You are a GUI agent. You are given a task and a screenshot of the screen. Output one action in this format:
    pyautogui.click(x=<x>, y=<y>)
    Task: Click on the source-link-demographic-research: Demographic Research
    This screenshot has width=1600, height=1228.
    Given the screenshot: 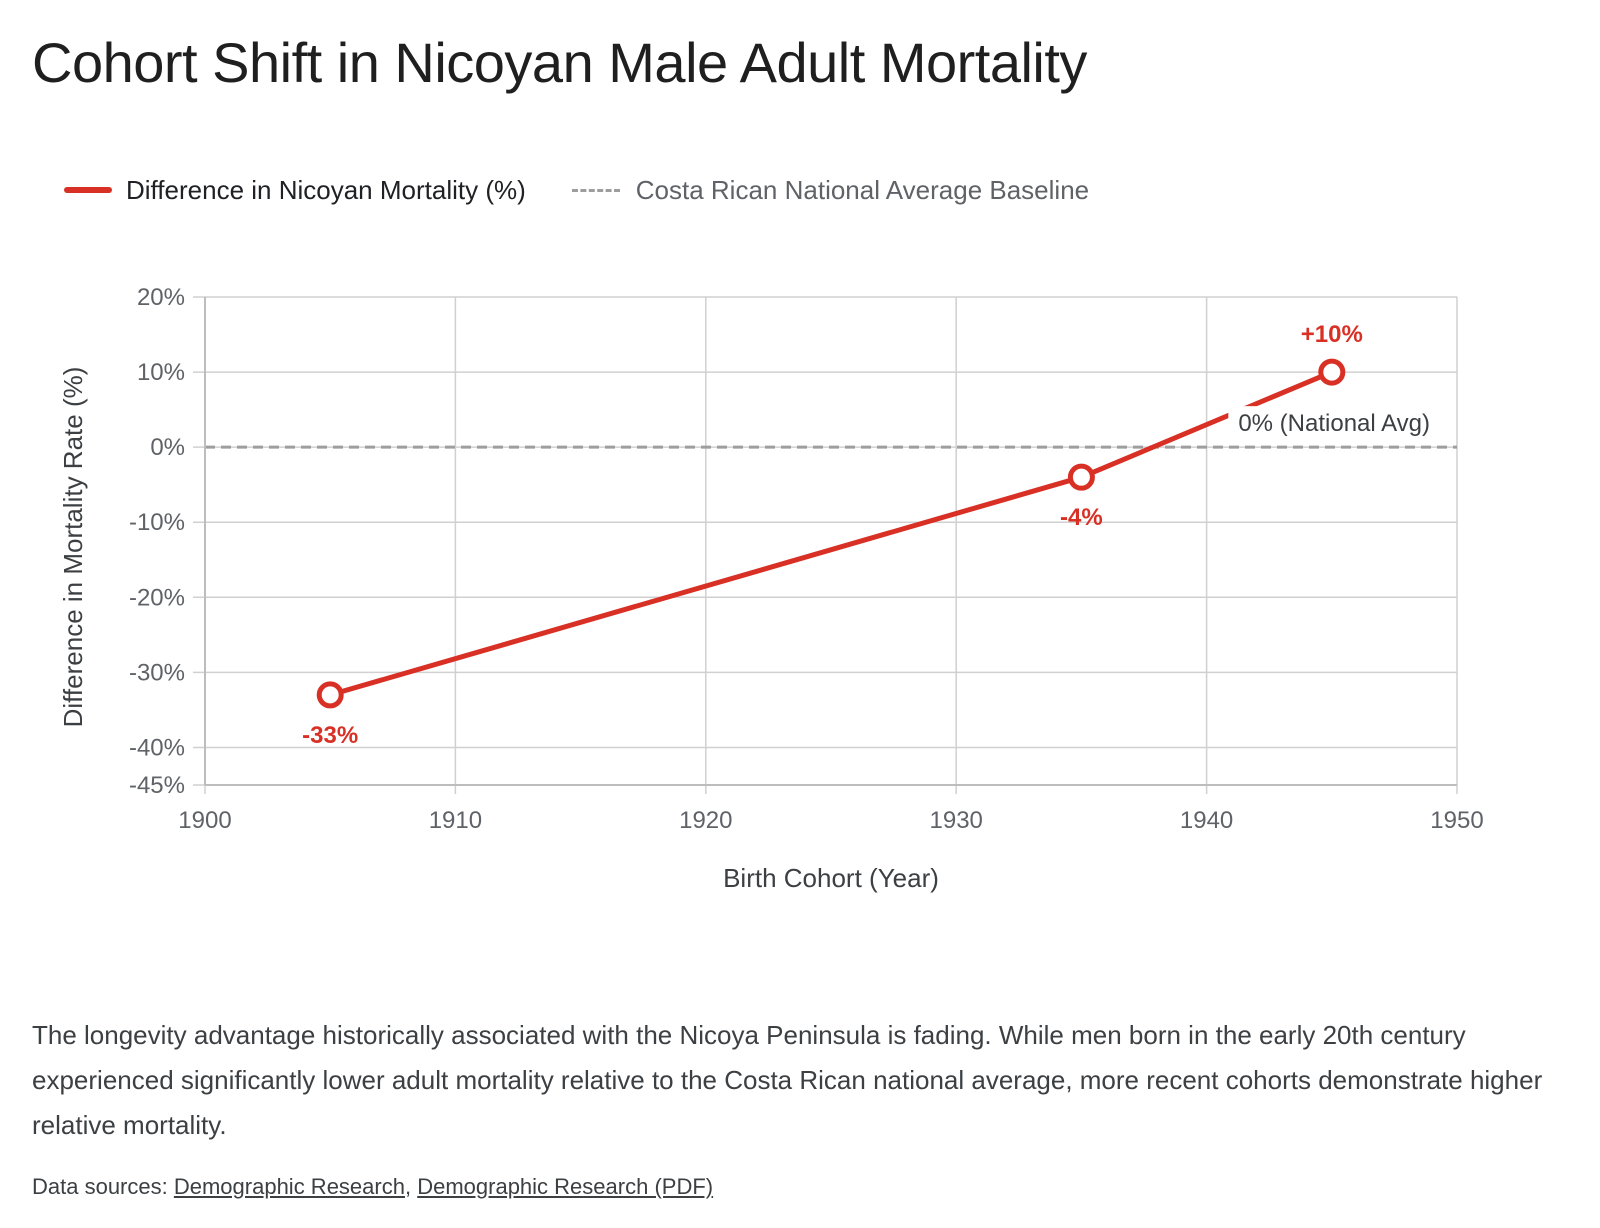 What is the action you would take?
    pyautogui.click(x=289, y=1186)
    